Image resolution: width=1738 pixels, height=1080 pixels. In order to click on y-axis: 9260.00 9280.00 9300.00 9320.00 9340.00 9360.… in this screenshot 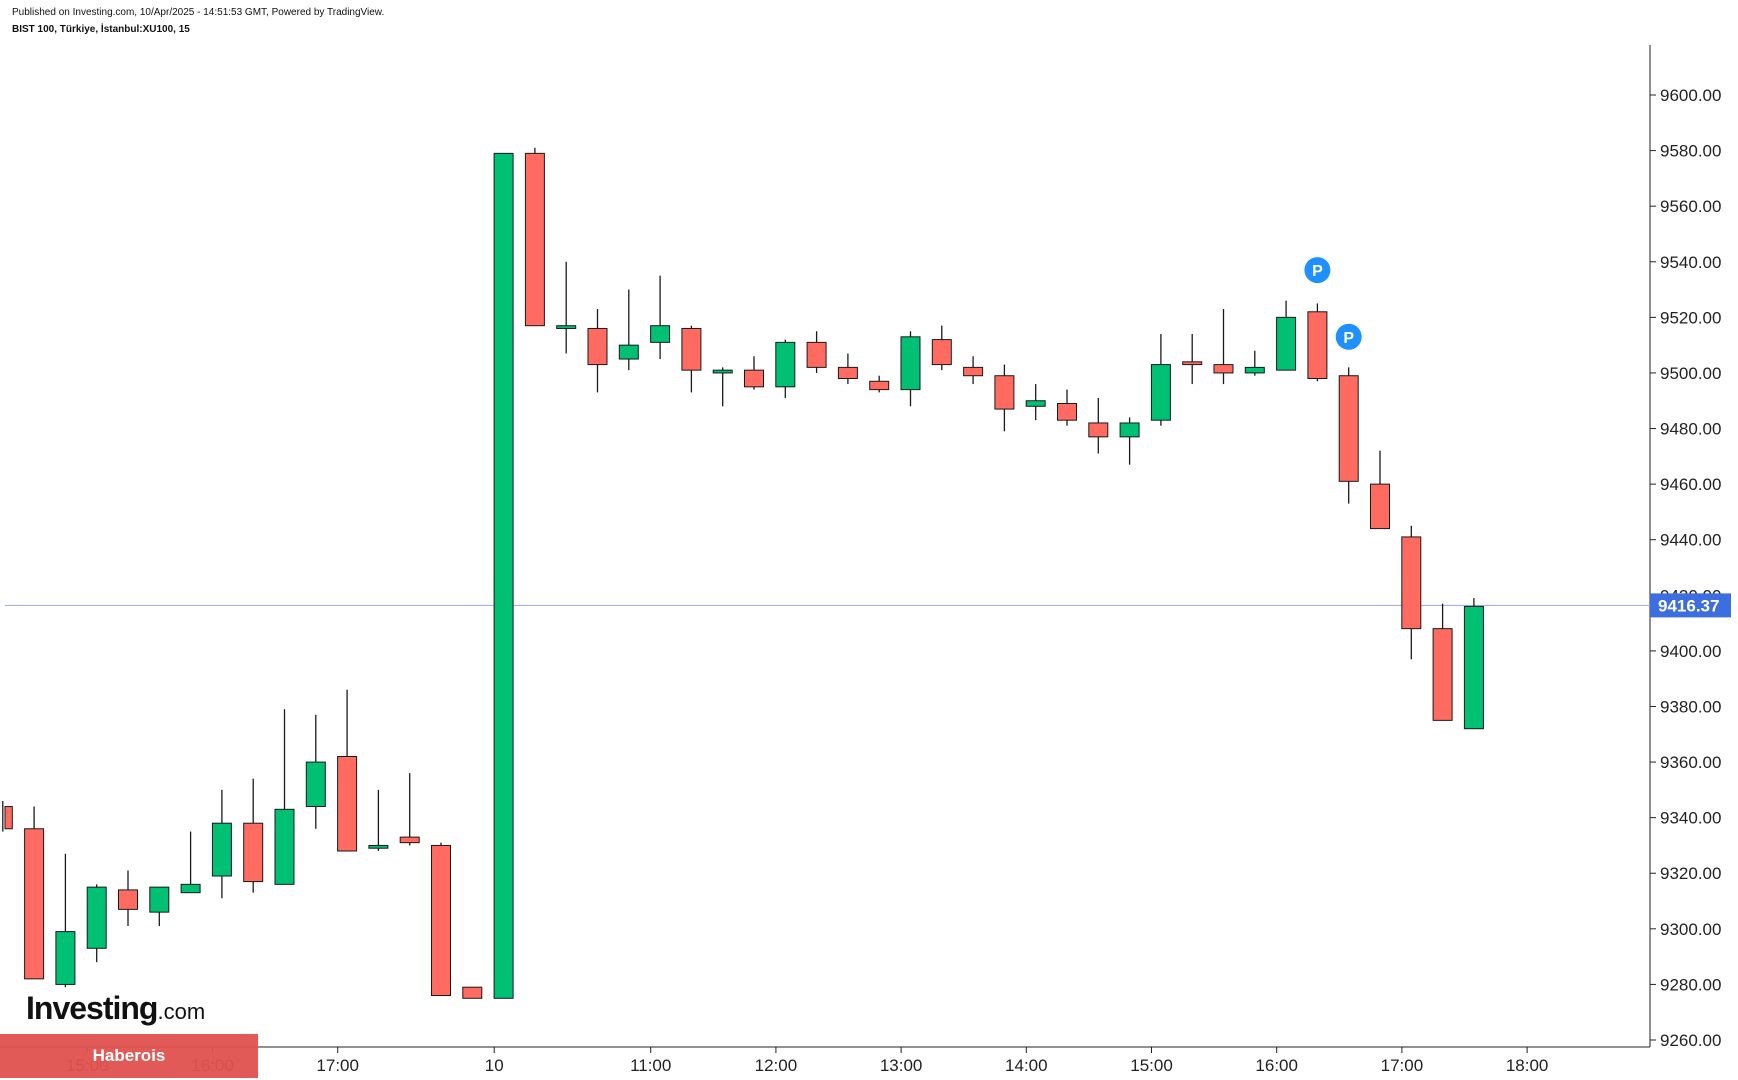, I will do `click(1685, 568)`.